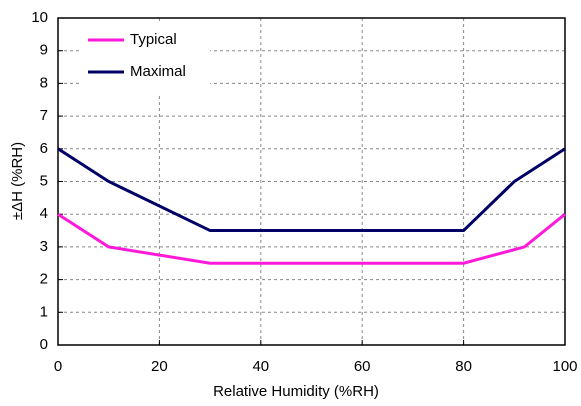 The width and height of the screenshot is (581, 406). Describe the element at coordinates (311, 238) in the screenshot. I see `data-line` at that location.